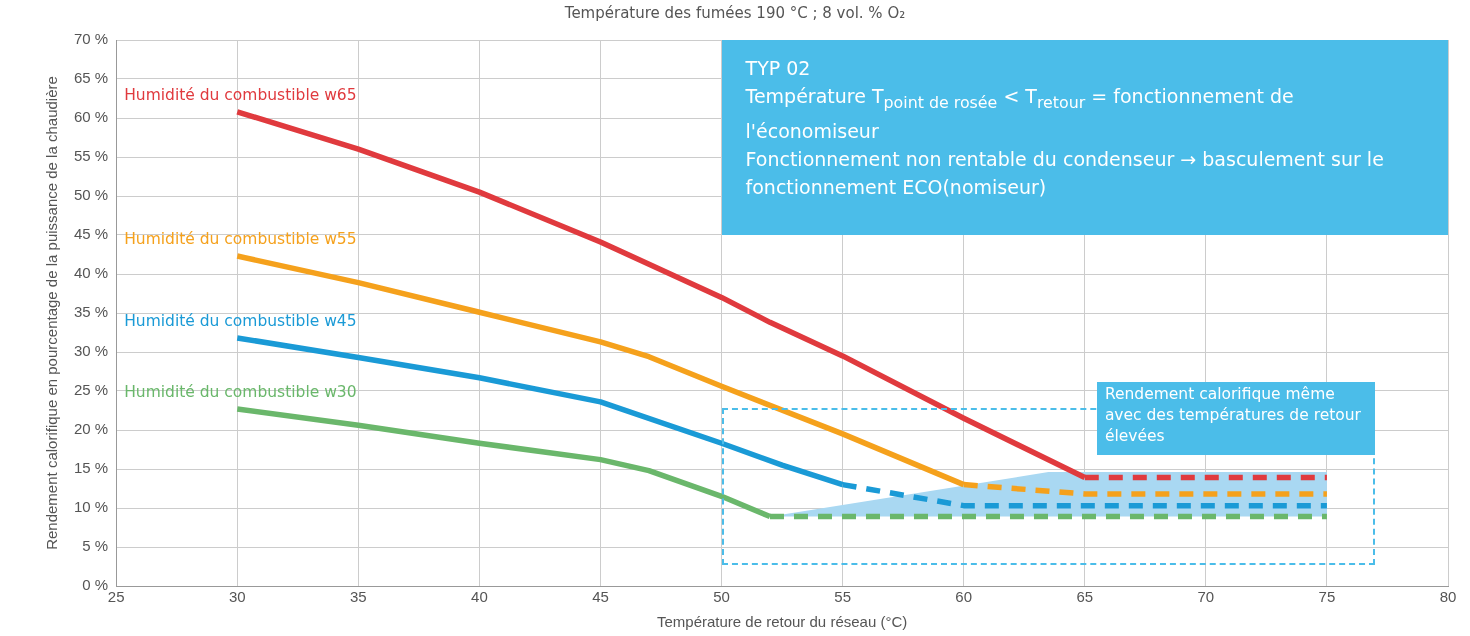  What do you see at coordinates (237, 597) in the screenshot?
I see `x-tick-label: 30` at bounding box center [237, 597].